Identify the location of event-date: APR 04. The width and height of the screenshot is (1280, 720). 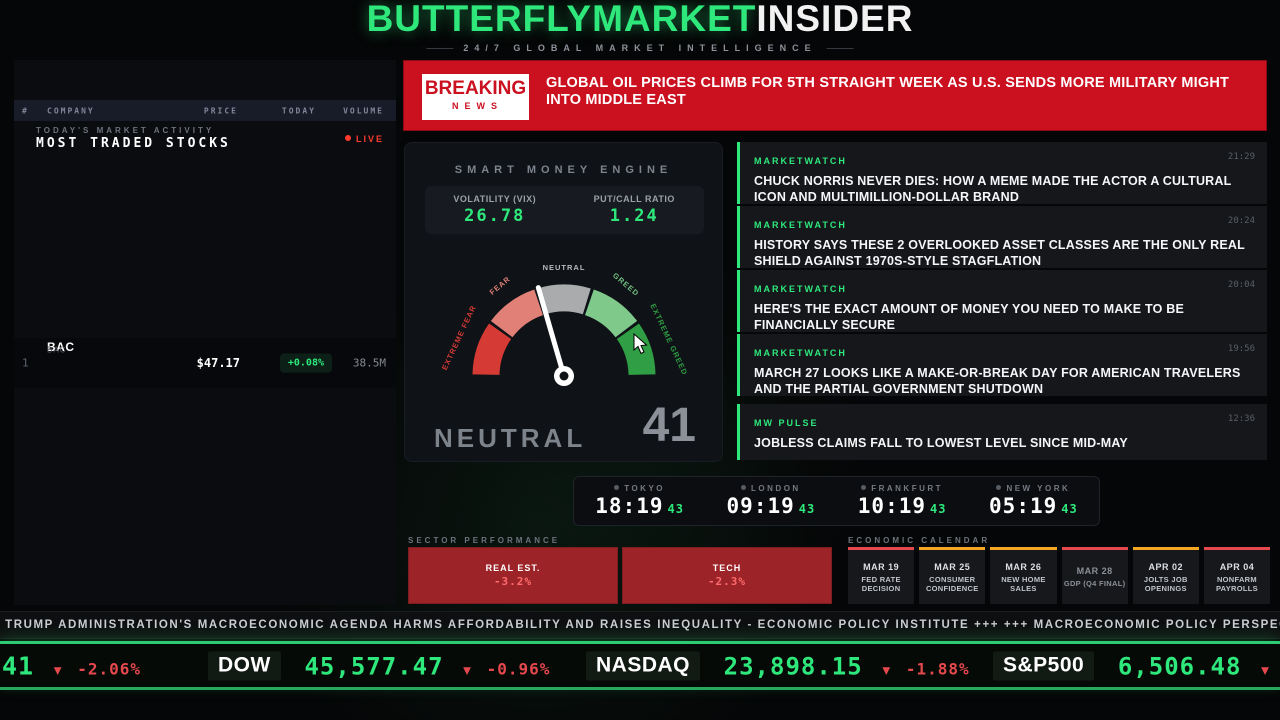
(1237, 566).